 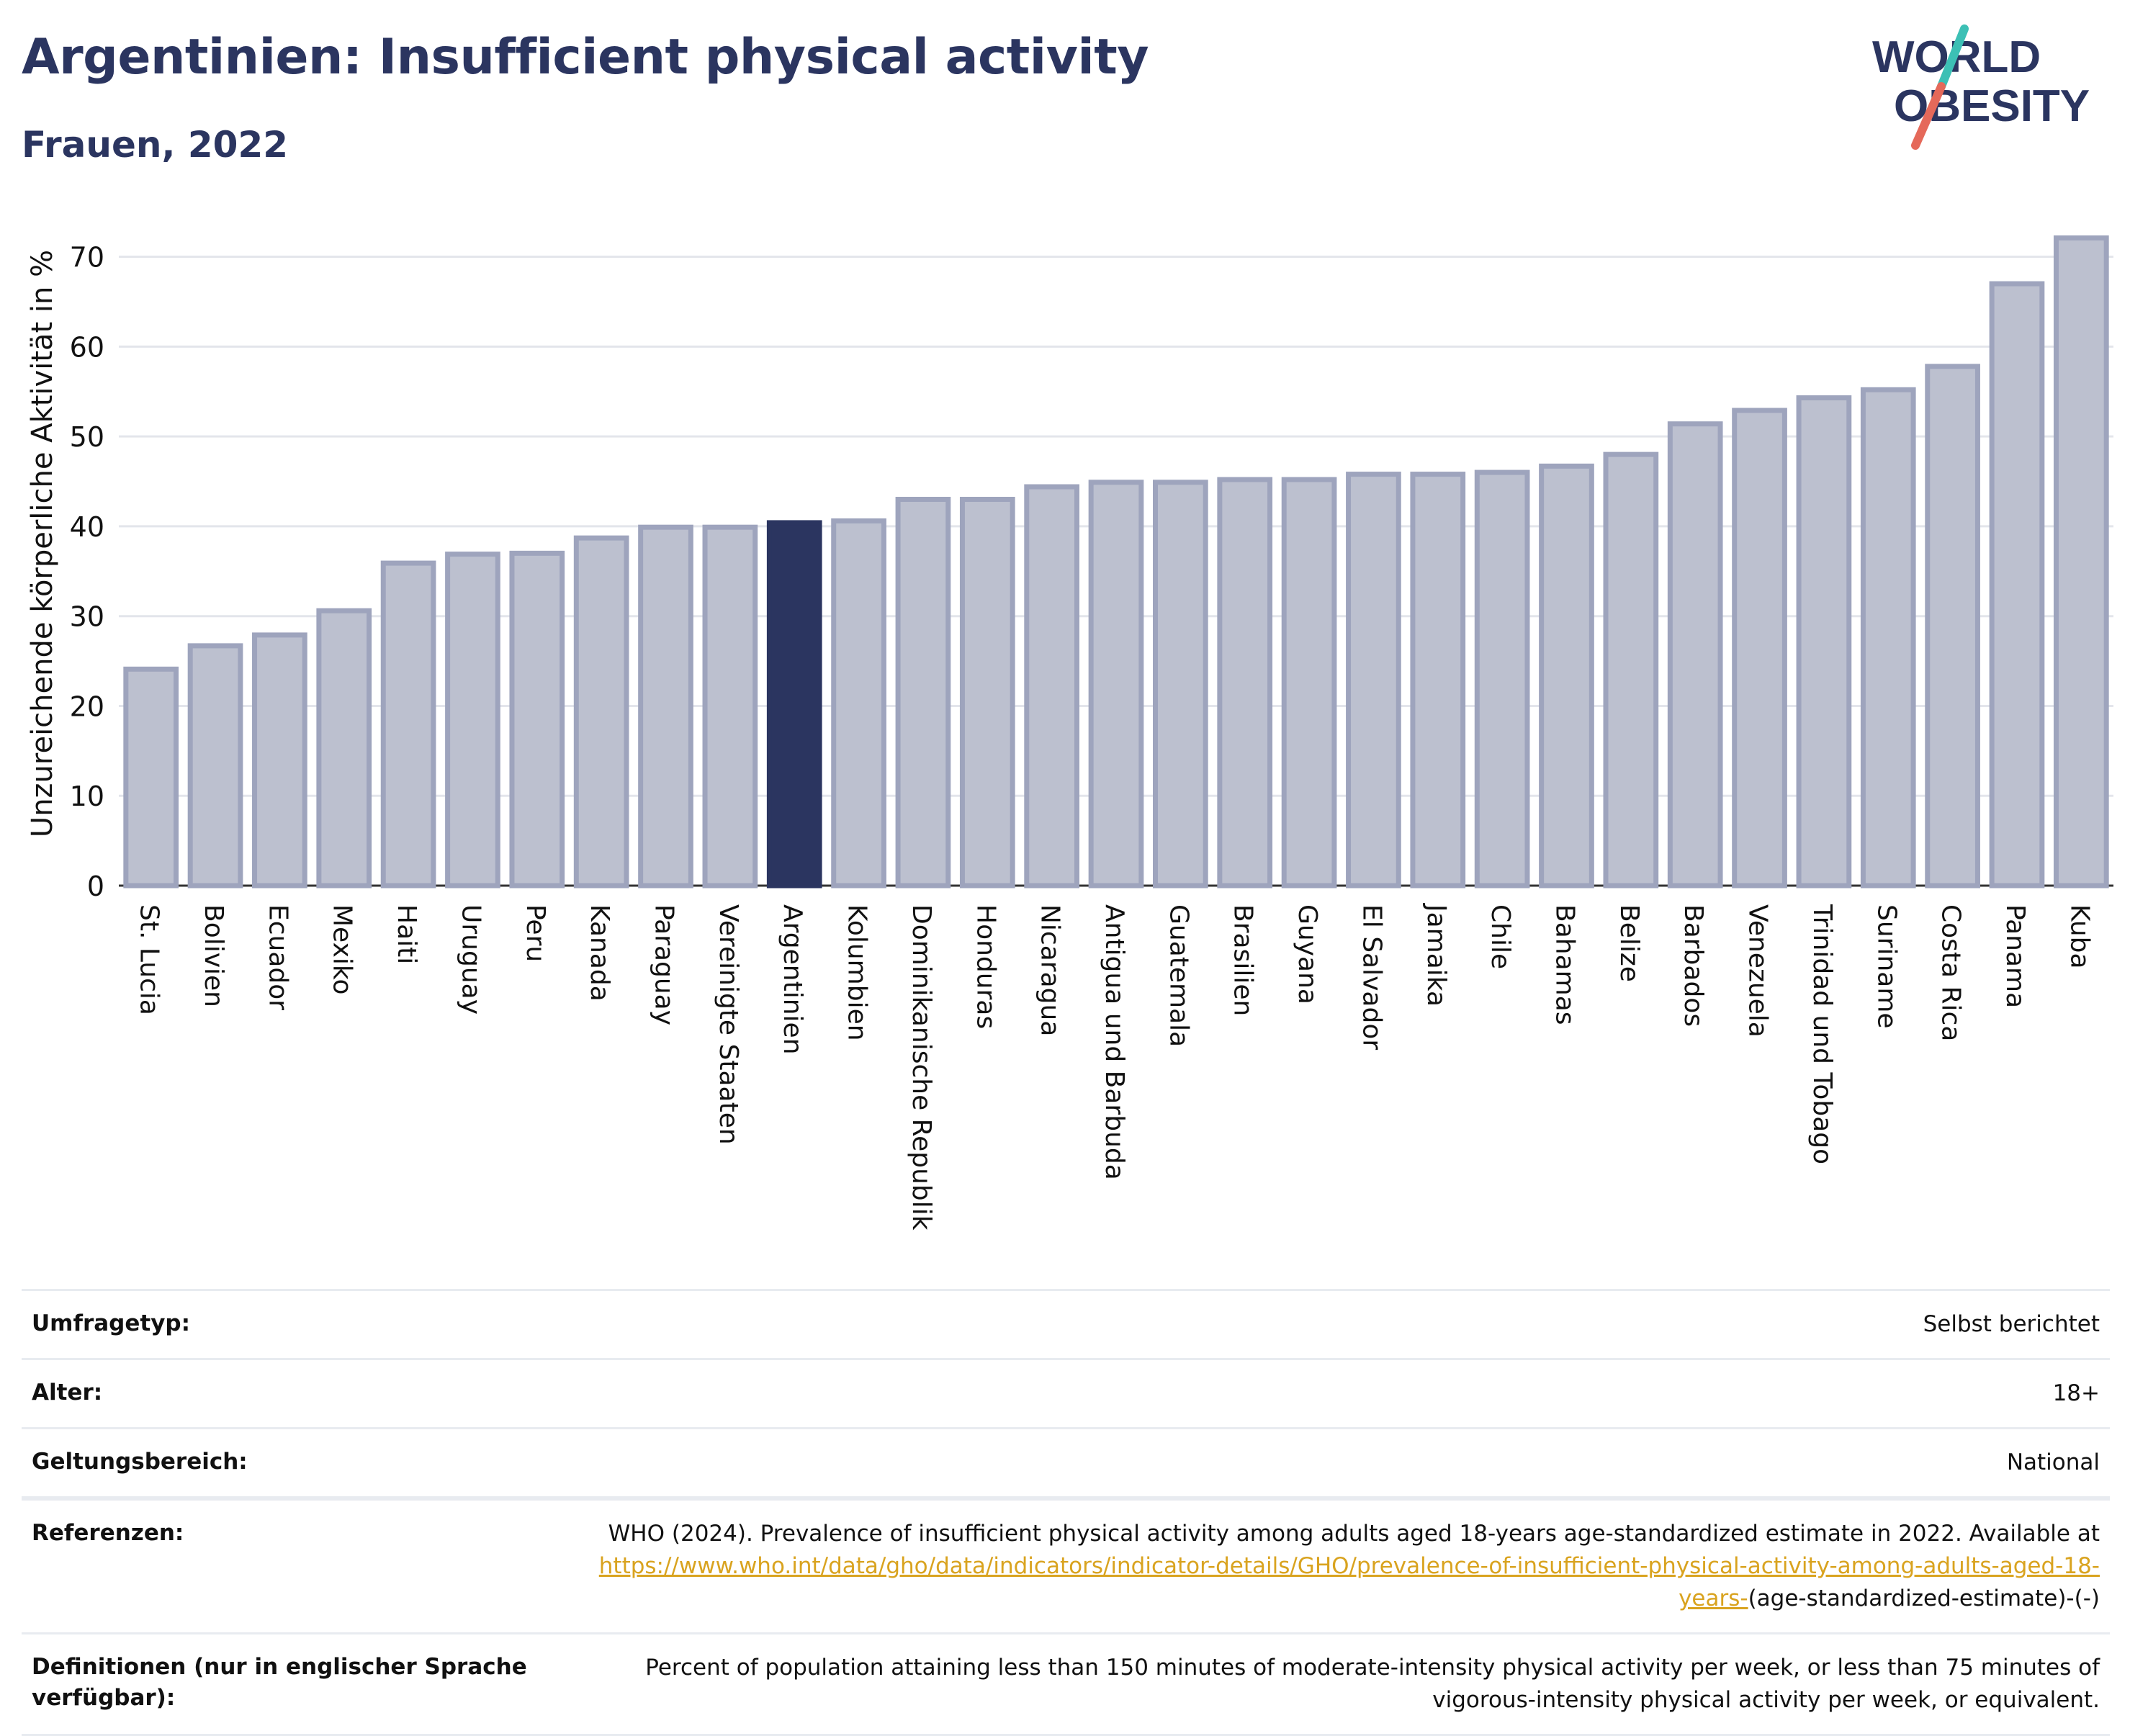 What do you see at coordinates (728, 1024) in the screenshot?
I see `x-tick-label: Vereinigte Staaten` at bounding box center [728, 1024].